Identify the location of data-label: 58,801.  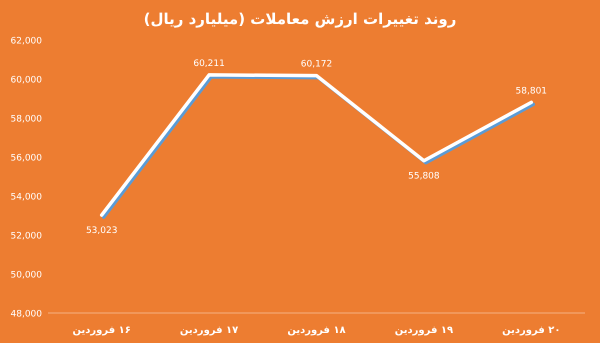
(532, 91).